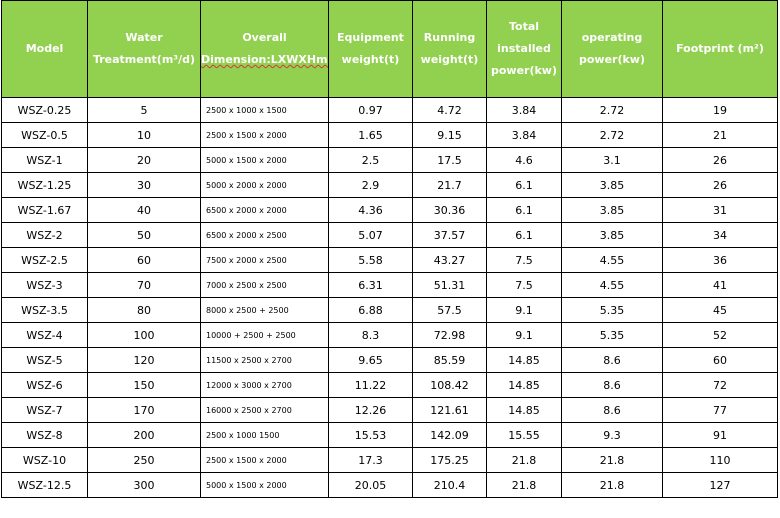 The image size is (780, 518). I want to click on cell-running-weight: 85.59, so click(449, 360).